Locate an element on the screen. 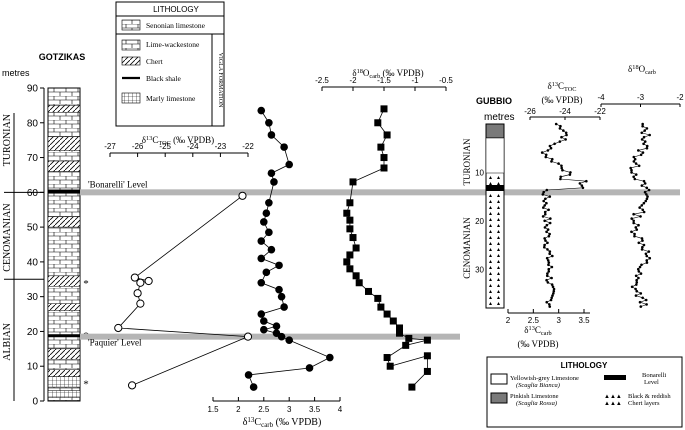 The width and height of the screenshot is (685, 430). depth-tick-label: 70 is located at coordinates (33, 158).